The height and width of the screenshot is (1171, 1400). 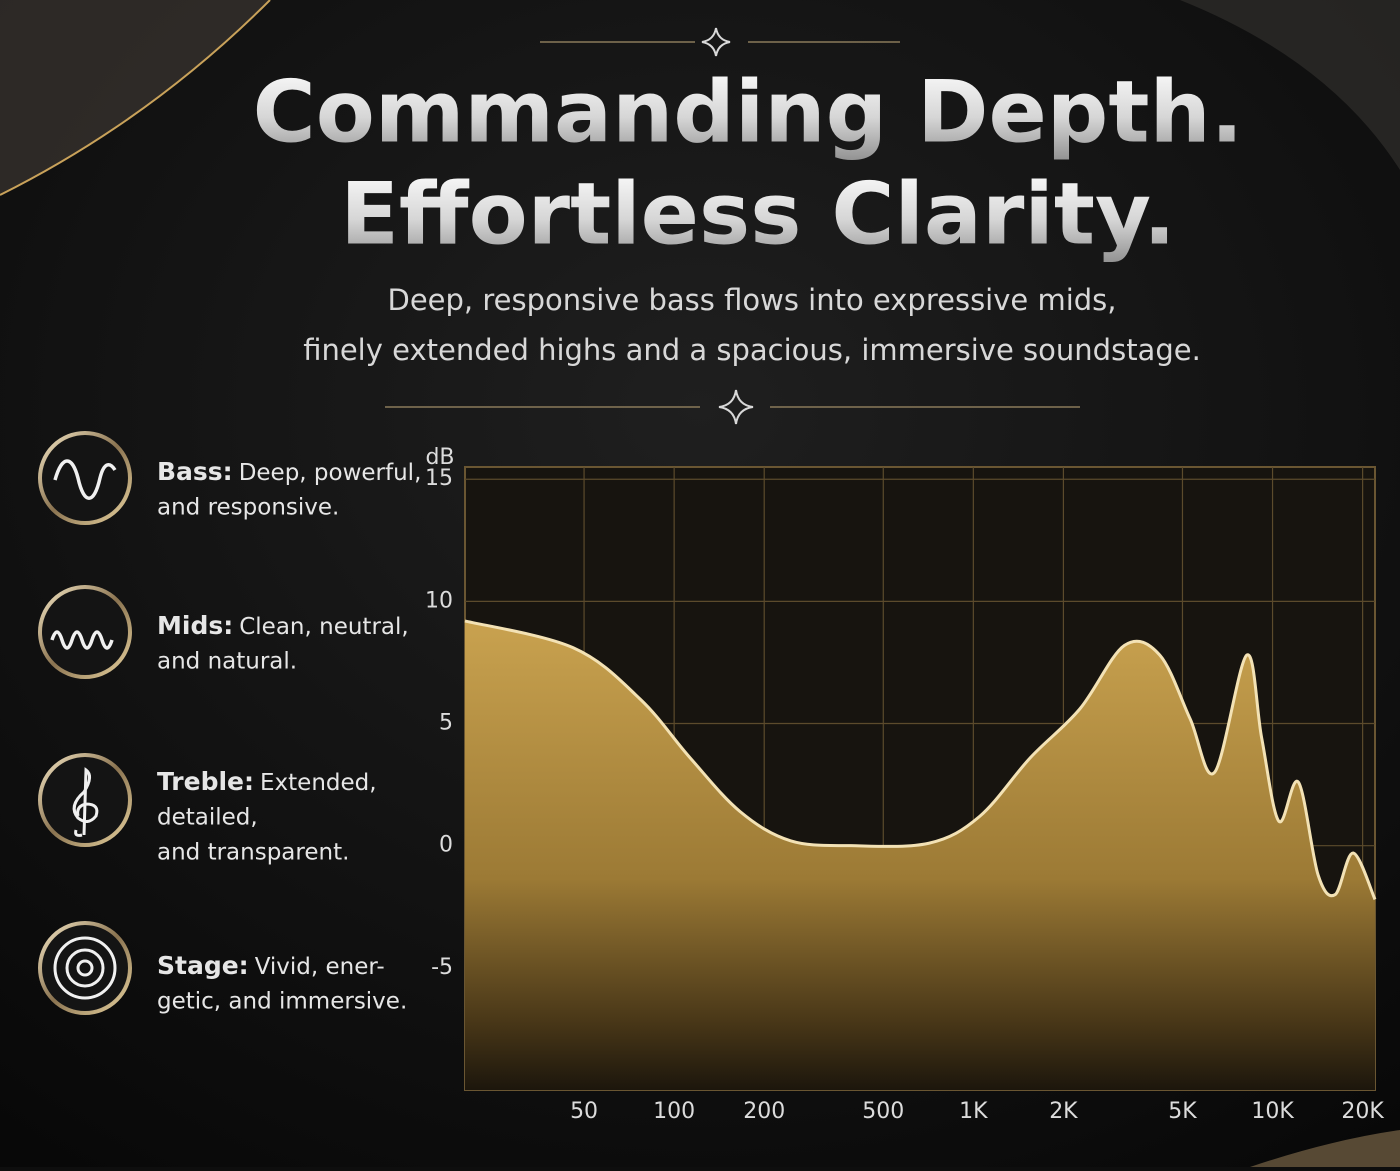 What do you see at coordinates (1182, 1111) in the screenshot?
I see `x-tick-label: 5K` at bounding box center [1182, 1111].